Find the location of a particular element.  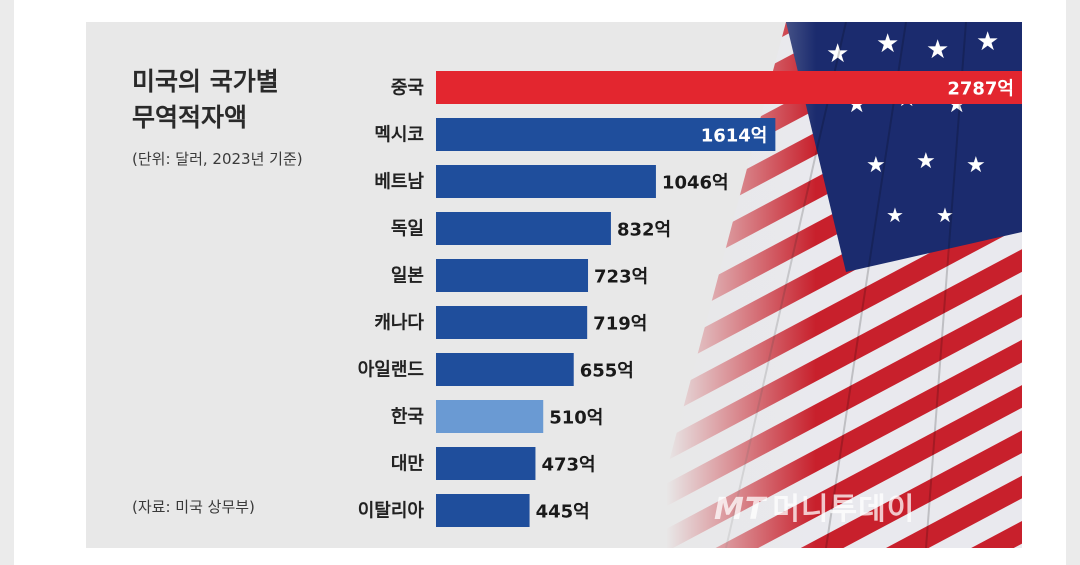

category-label: 독일 is located at coordinates (407, 229).